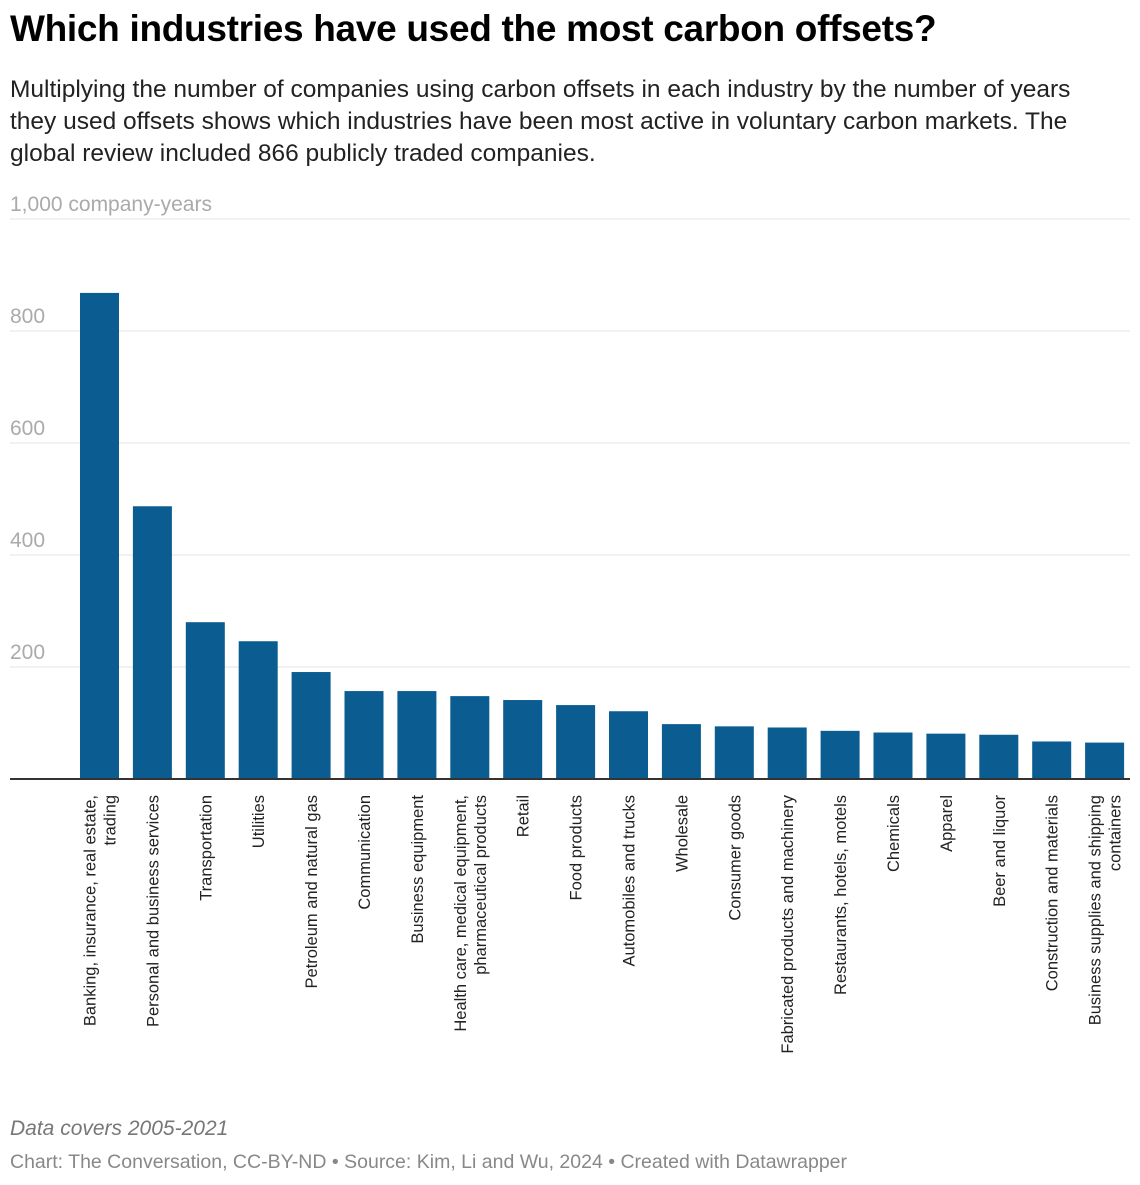  What do you see at coordinates (524, 816) in the screenshot?
I see `category-label: Retail` at bounding box center [524, 816].